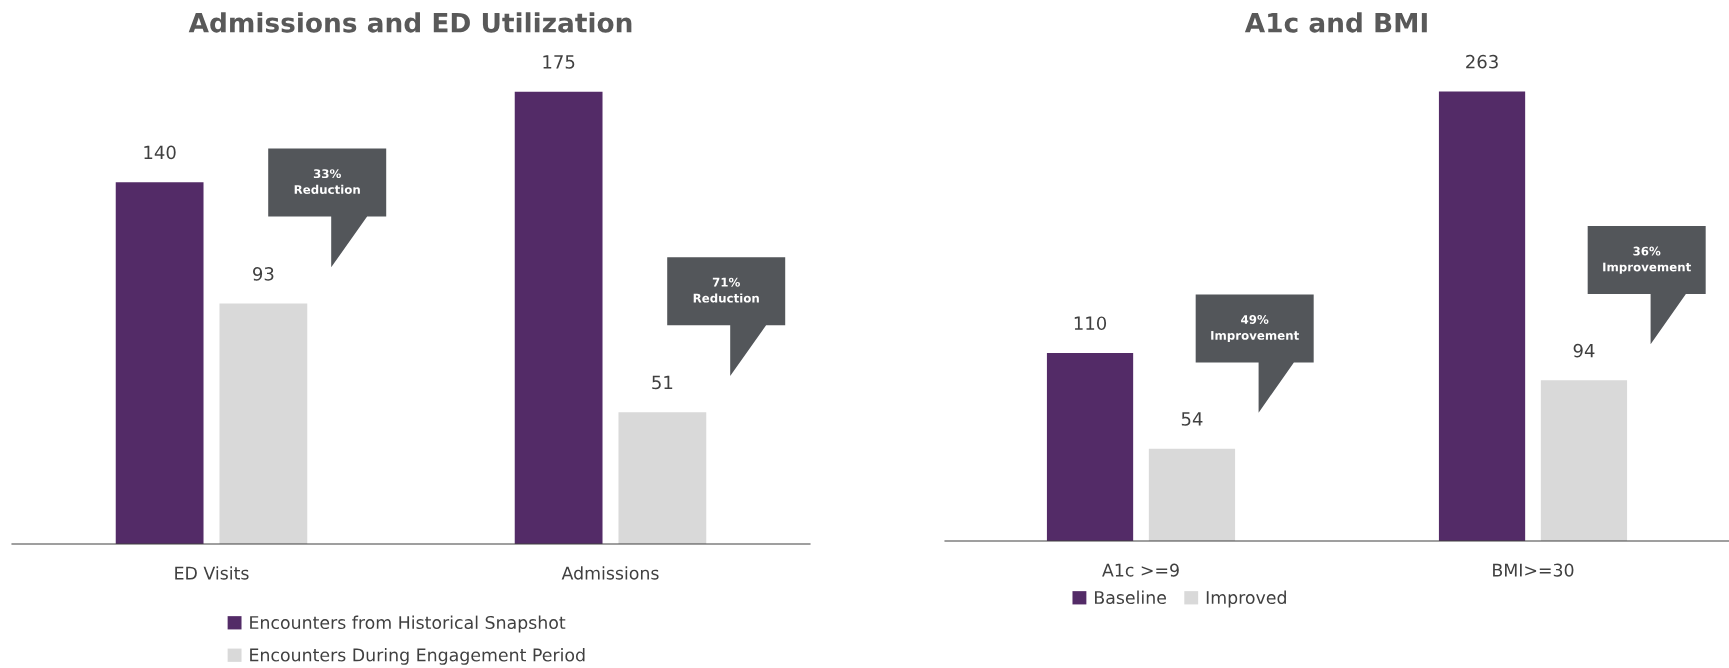 The height and width of the screenshot is (668, 1729). What do you see at coordinates (1647, 260) in the screenshot?
I see `annotation: 36% Improvement` at bounding box center [1647, 260].